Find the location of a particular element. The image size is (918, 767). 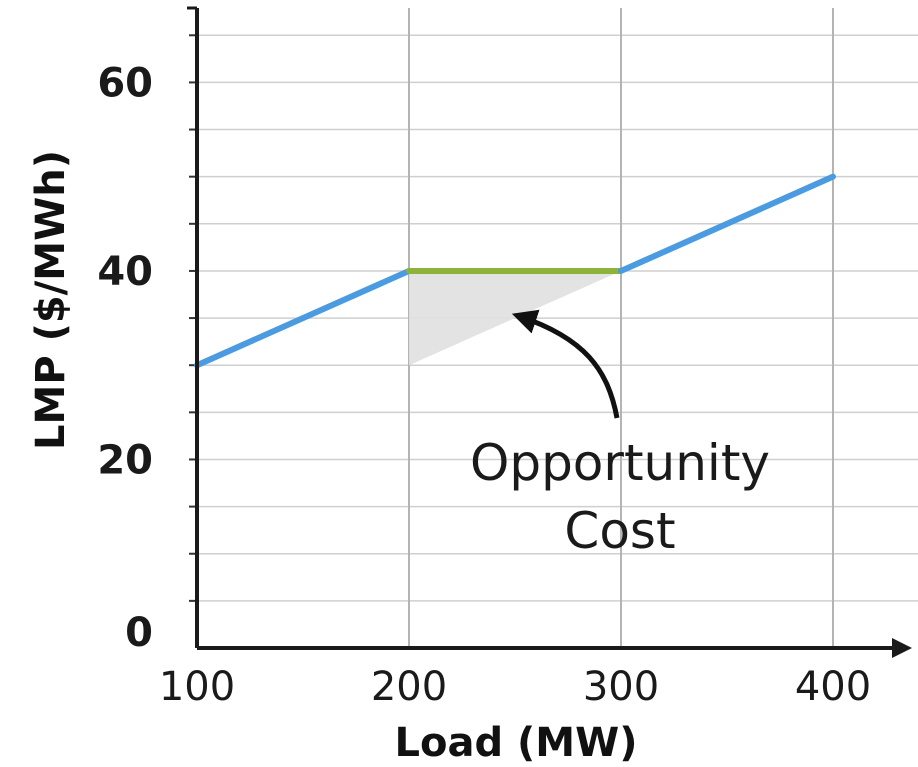

x-axis-label: Load (MW) is located at coordinates (515, 743).